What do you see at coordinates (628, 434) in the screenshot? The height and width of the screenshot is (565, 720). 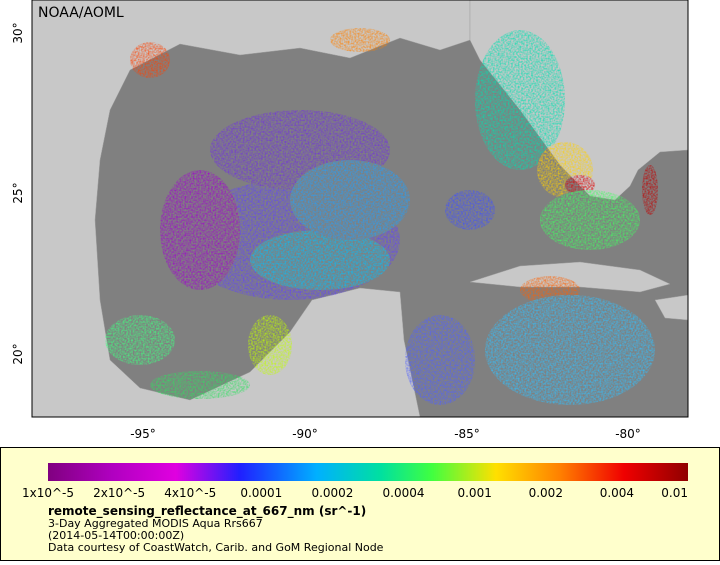 I see `lon-tick-label: -80°` at bounding box center [628, 434].